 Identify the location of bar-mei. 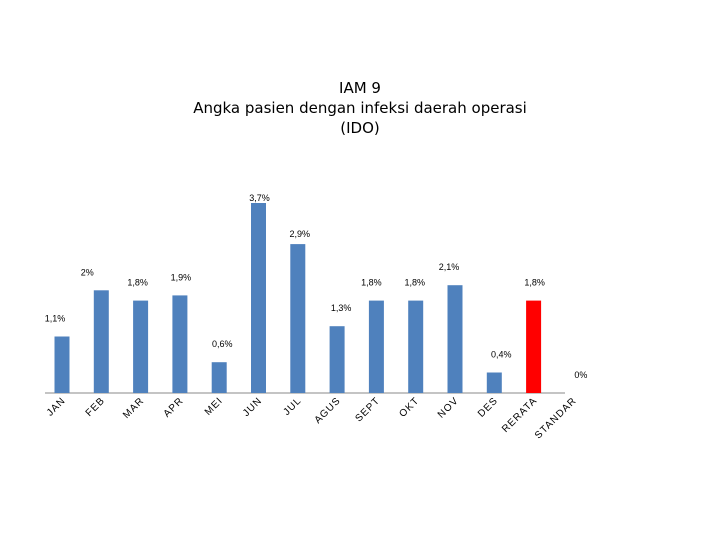
(219, 377).